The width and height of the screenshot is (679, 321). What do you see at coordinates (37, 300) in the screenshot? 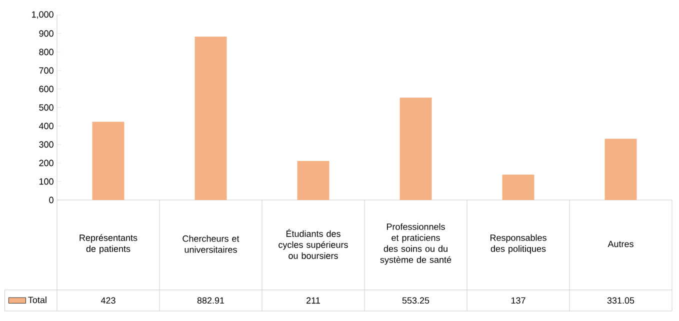
I see `legend-label: Total` at bounding box center [37, 300].